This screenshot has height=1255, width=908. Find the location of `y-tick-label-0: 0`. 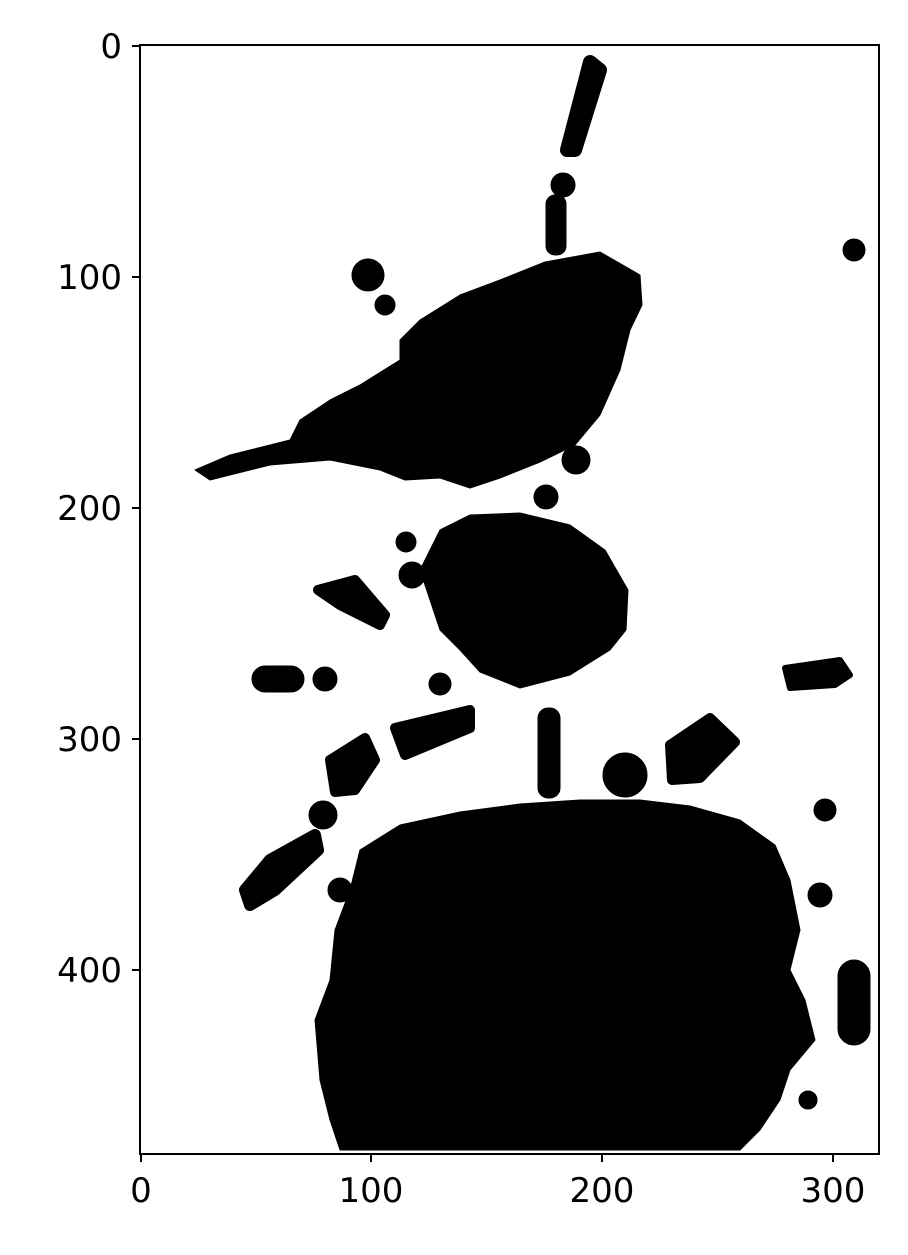

y-tick-label-0: 0 is located at coordinates (111, 47).